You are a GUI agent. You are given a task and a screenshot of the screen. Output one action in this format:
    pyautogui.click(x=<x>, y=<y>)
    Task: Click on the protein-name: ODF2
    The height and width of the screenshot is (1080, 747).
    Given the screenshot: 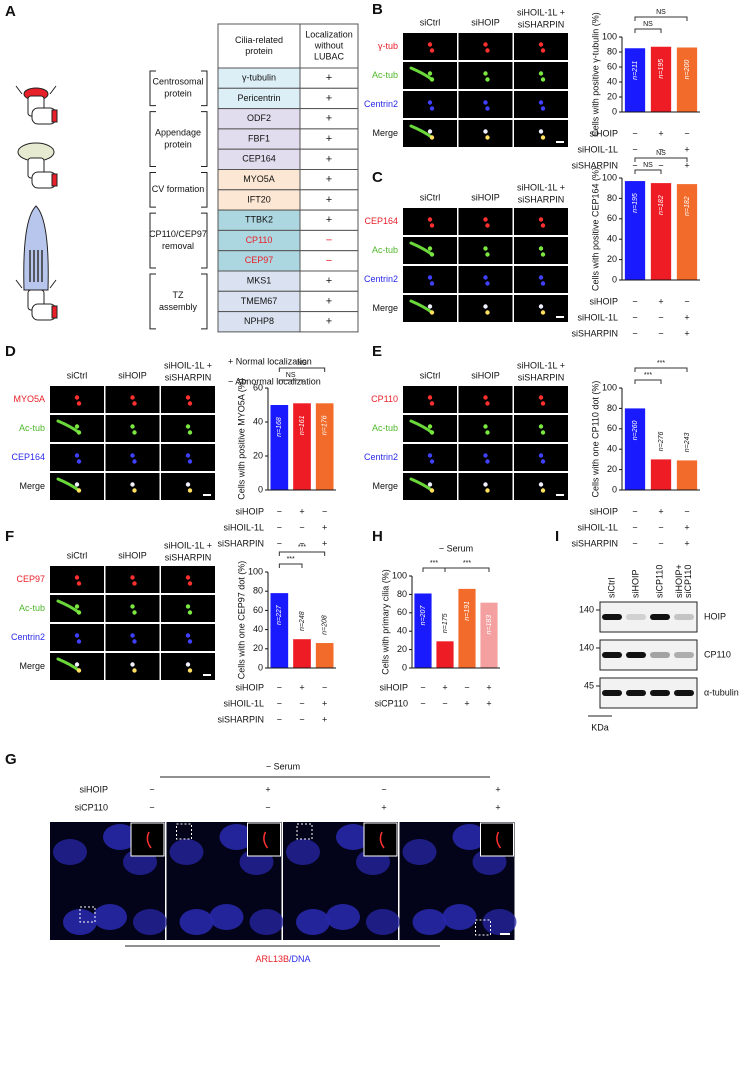 What is the action you would take?
    pyautogui.click(x=259, y=118)
    